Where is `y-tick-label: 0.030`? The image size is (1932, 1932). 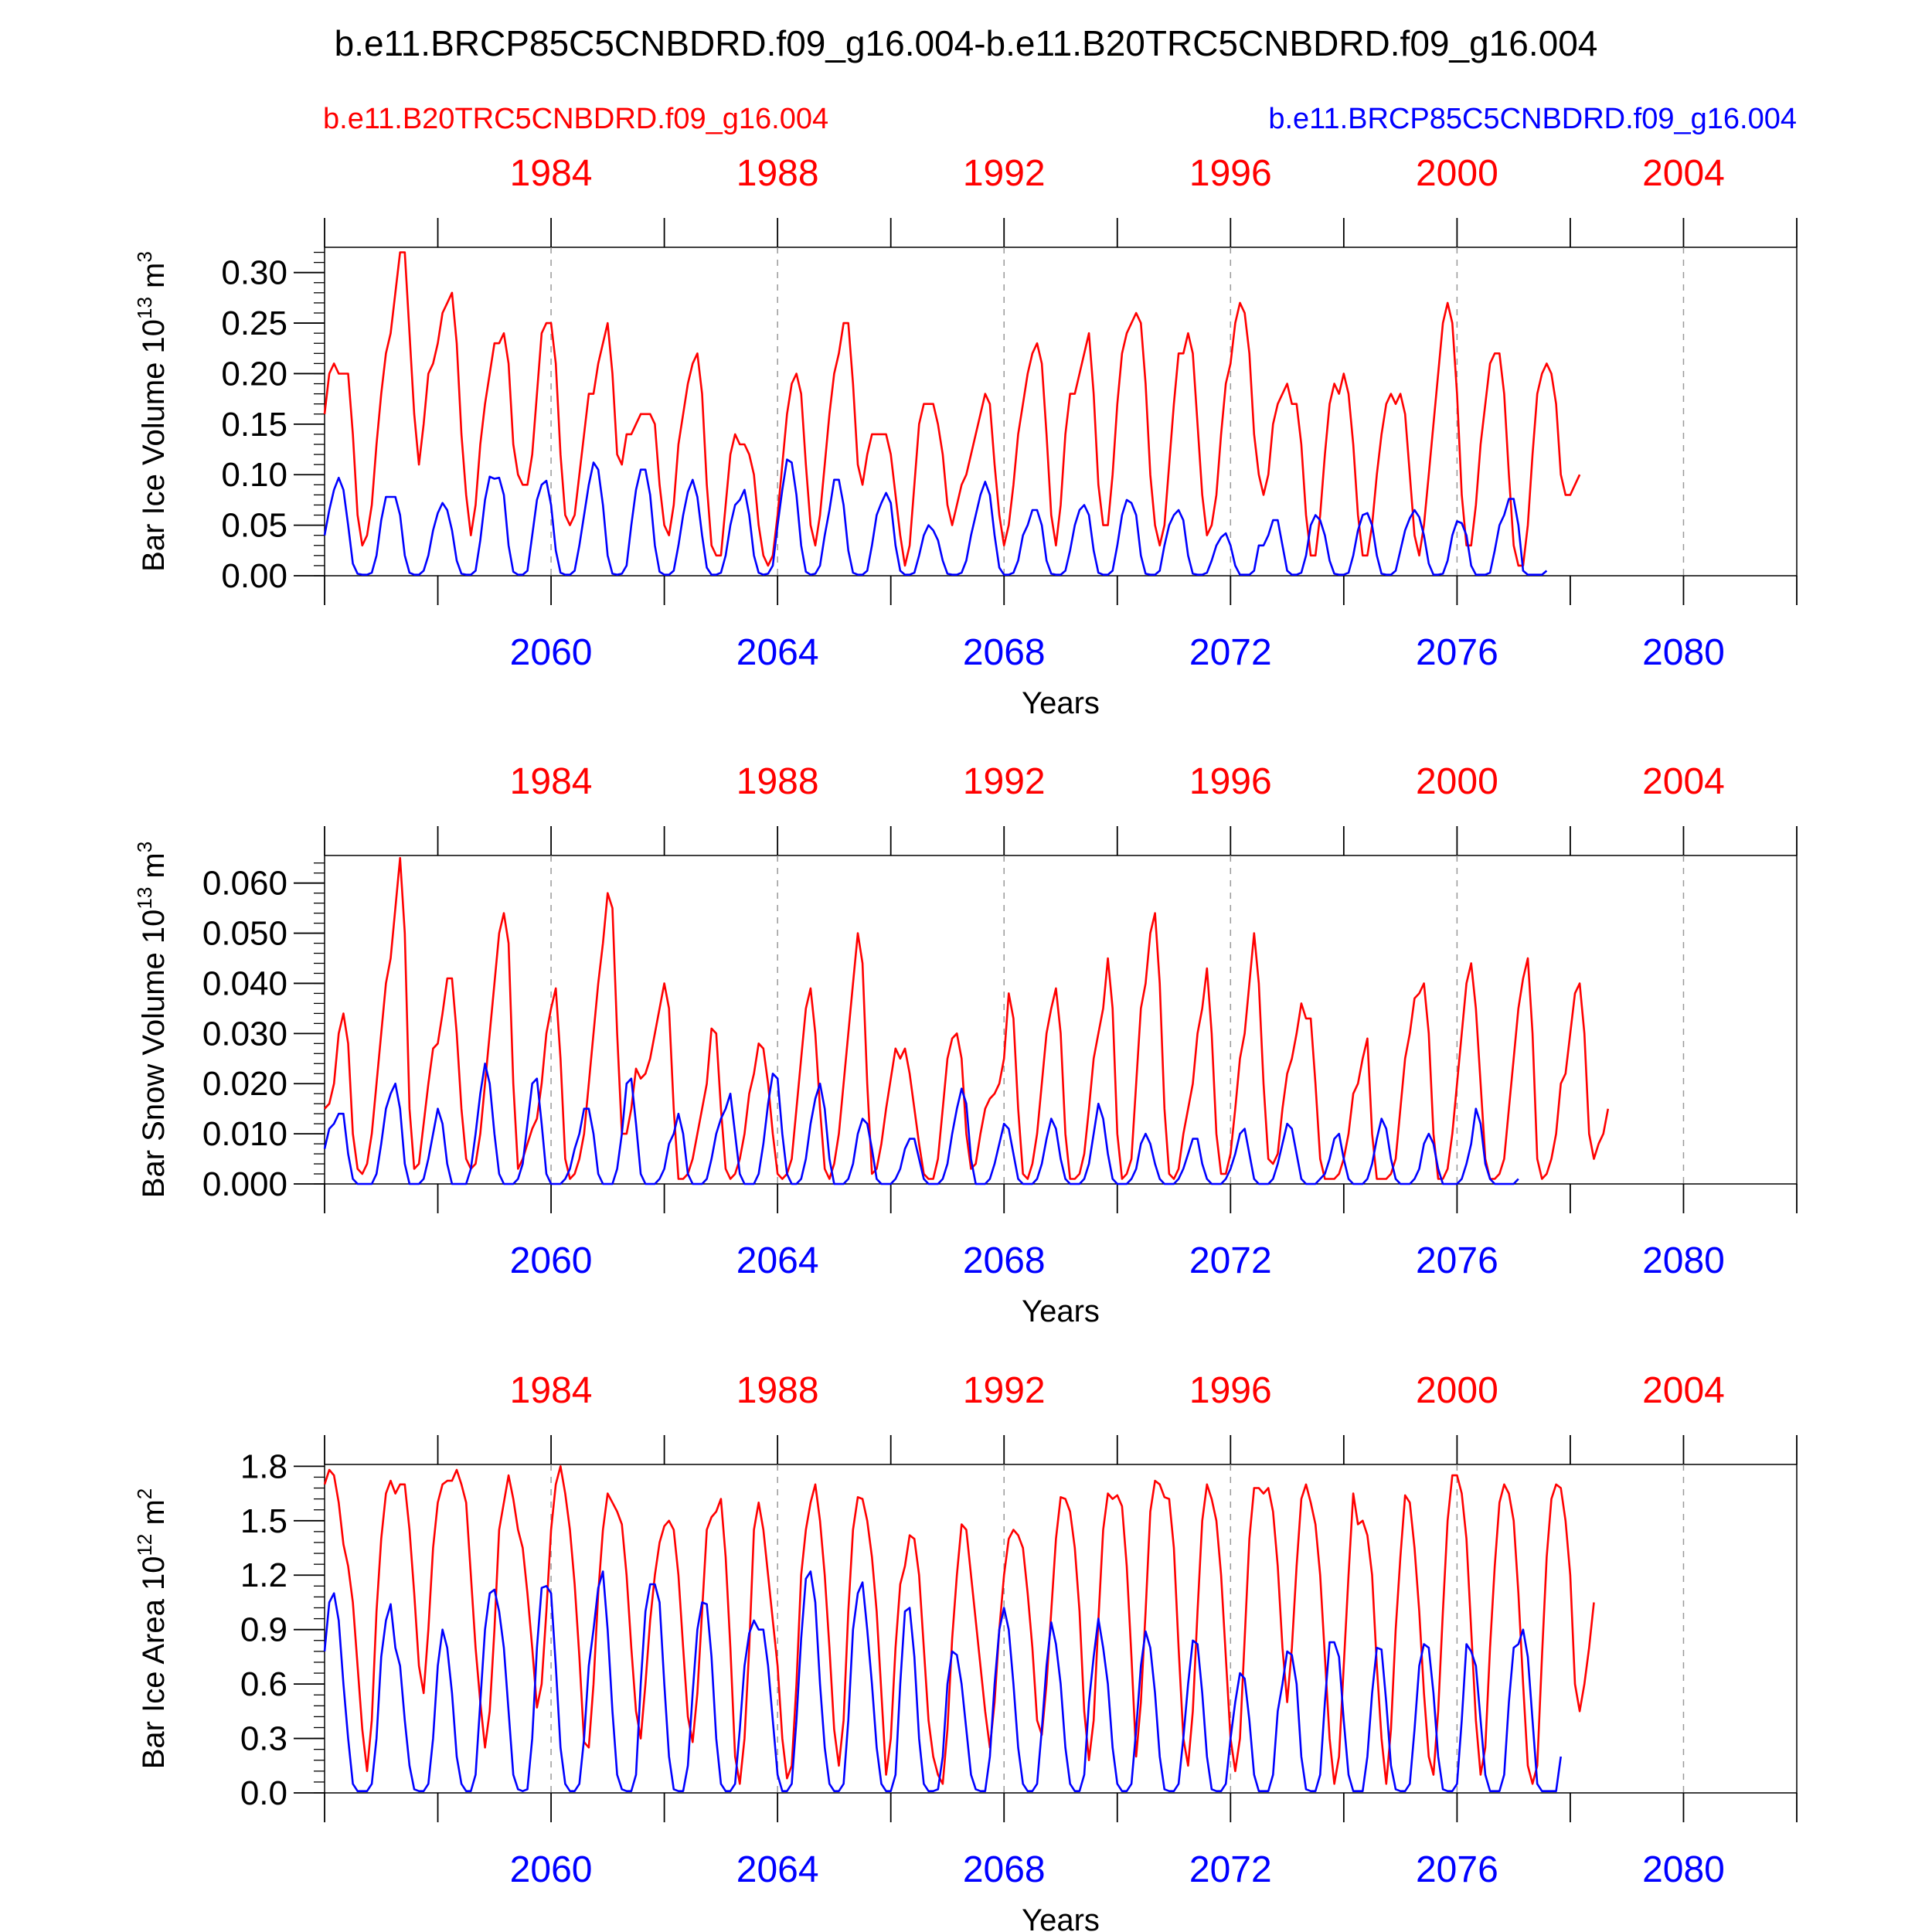
y-tick-label: 0.030 is located at coordinates (244, 1034).